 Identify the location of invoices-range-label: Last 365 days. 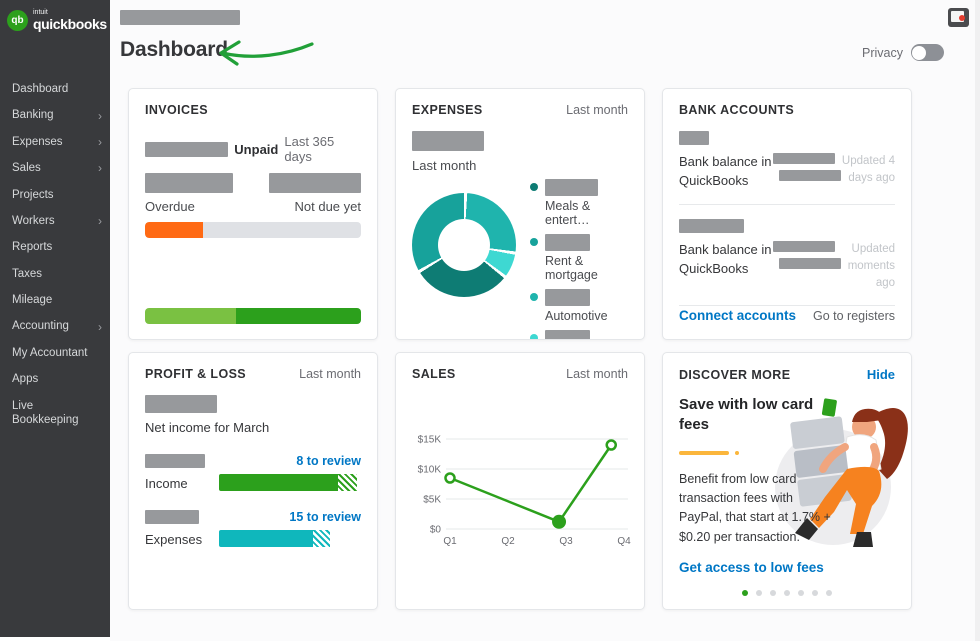
(309, 149).